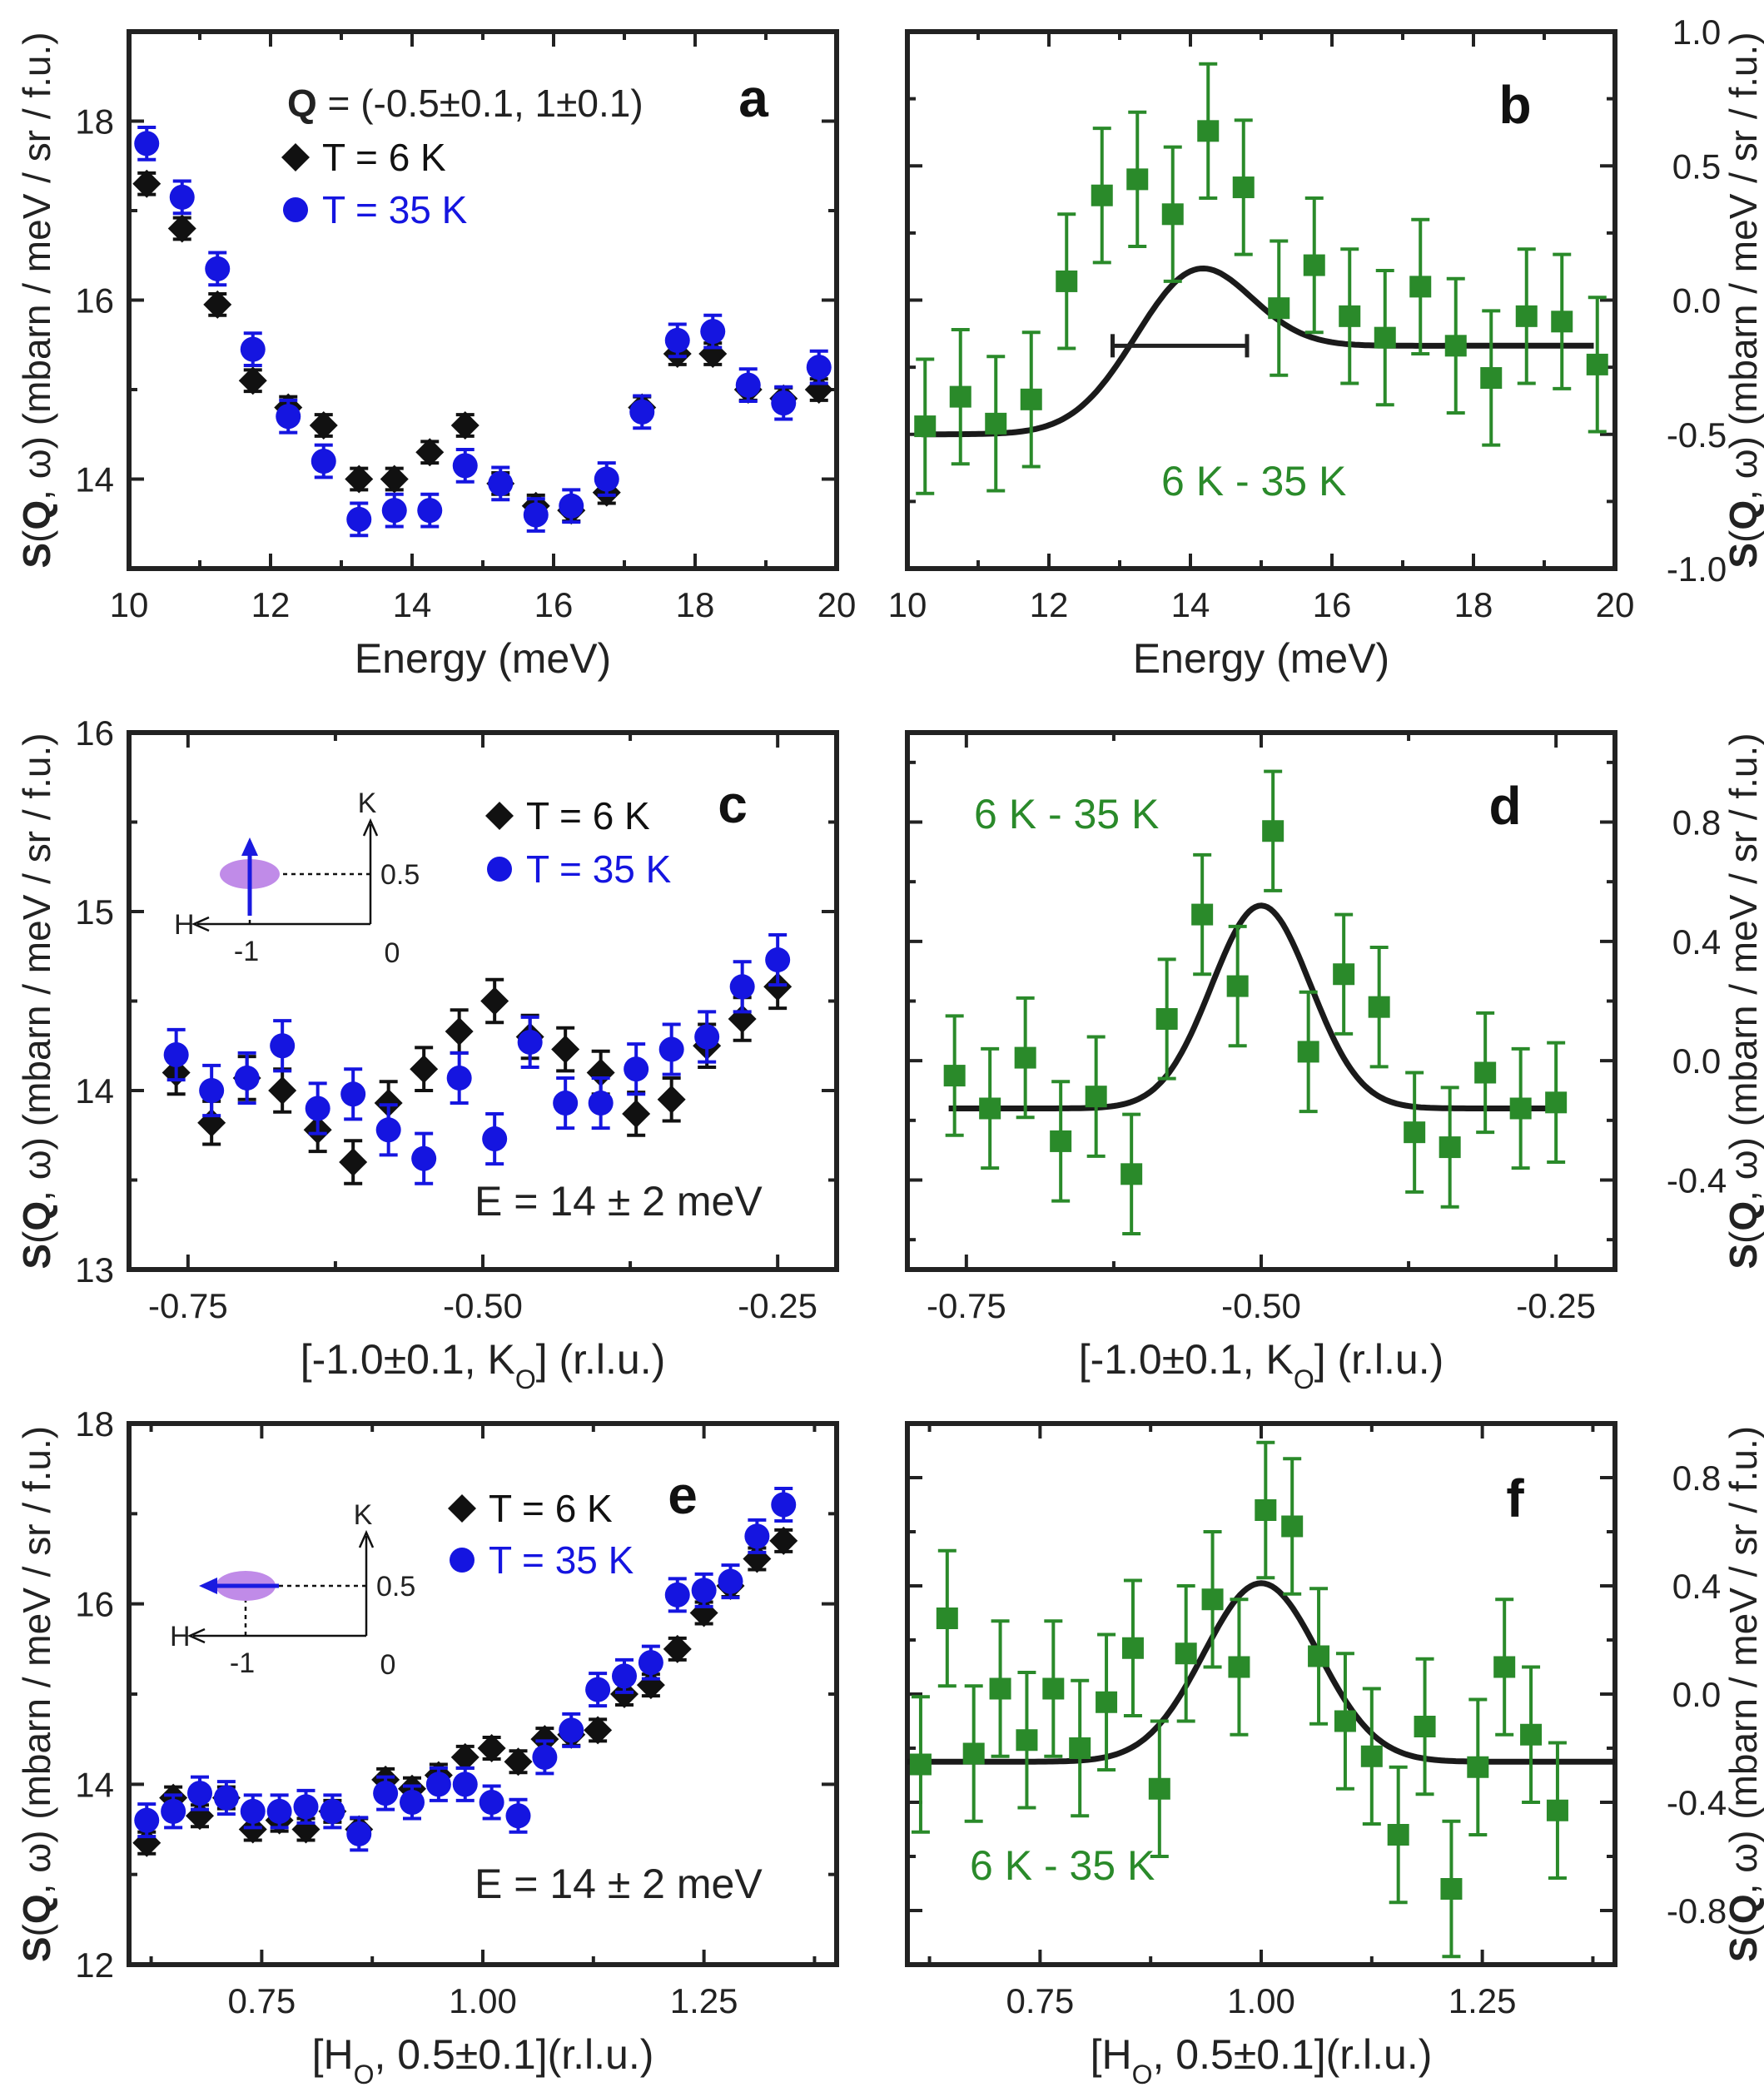 Image resolution: width=1764 pixels, height=2092 pixels. I want to click on panel-letter: c, so click(733, 804).